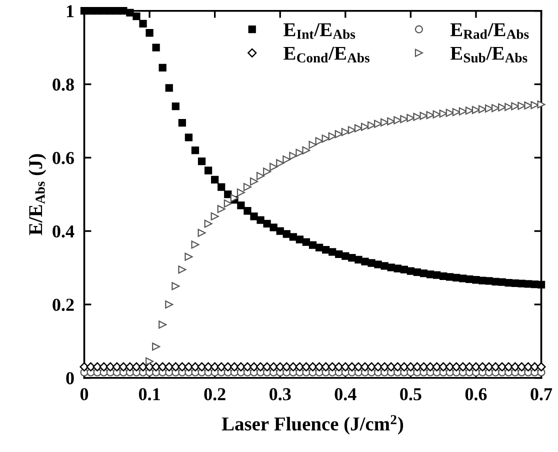 The height and width of the screenshot is (452, 558). I want to click on x-tick-label: 0.7, so click(541, 394).